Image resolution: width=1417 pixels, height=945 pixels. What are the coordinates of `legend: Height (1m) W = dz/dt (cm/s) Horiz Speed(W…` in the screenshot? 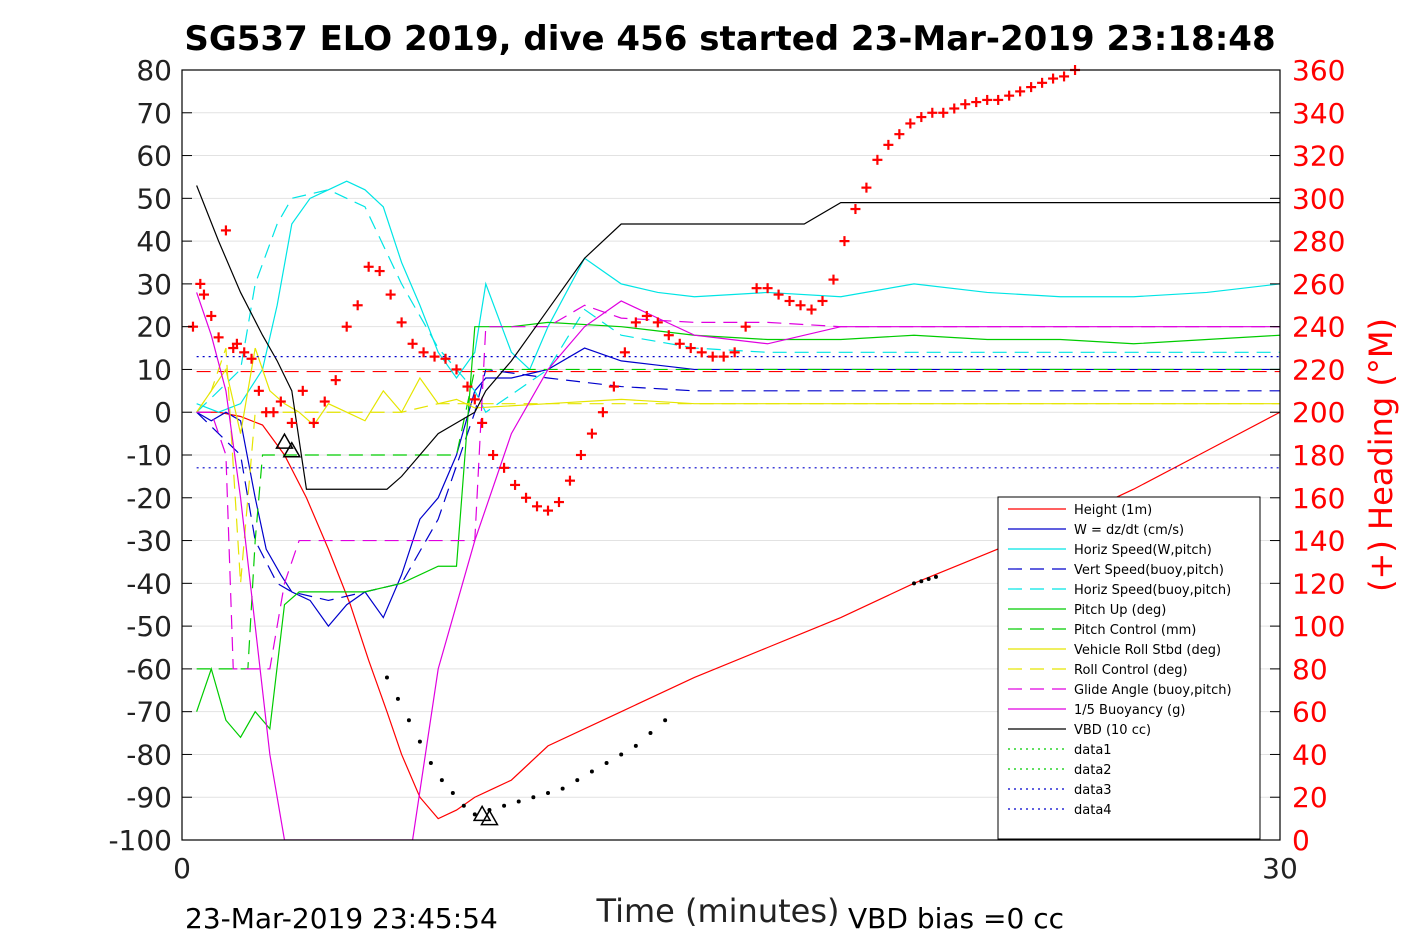 It's located at (1129, 668).